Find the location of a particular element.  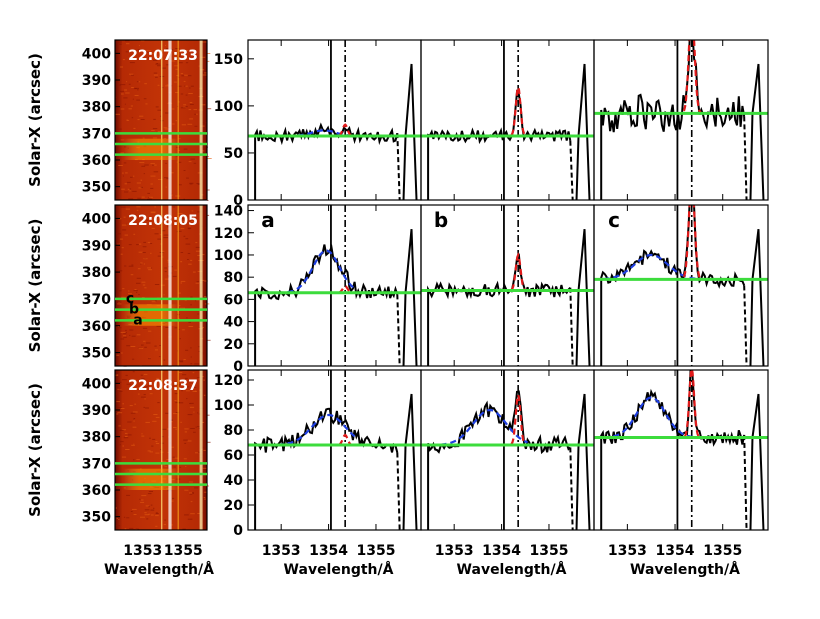

y-tick-label: 120 is located at coordinates (228, 234).